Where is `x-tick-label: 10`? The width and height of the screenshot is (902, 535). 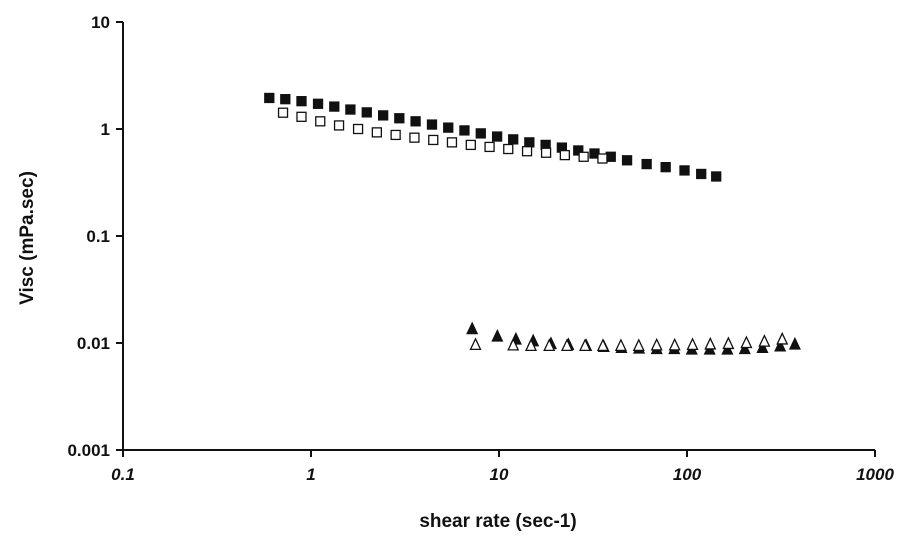 x-tick-label: 10 is located at coordinates (499, 474).